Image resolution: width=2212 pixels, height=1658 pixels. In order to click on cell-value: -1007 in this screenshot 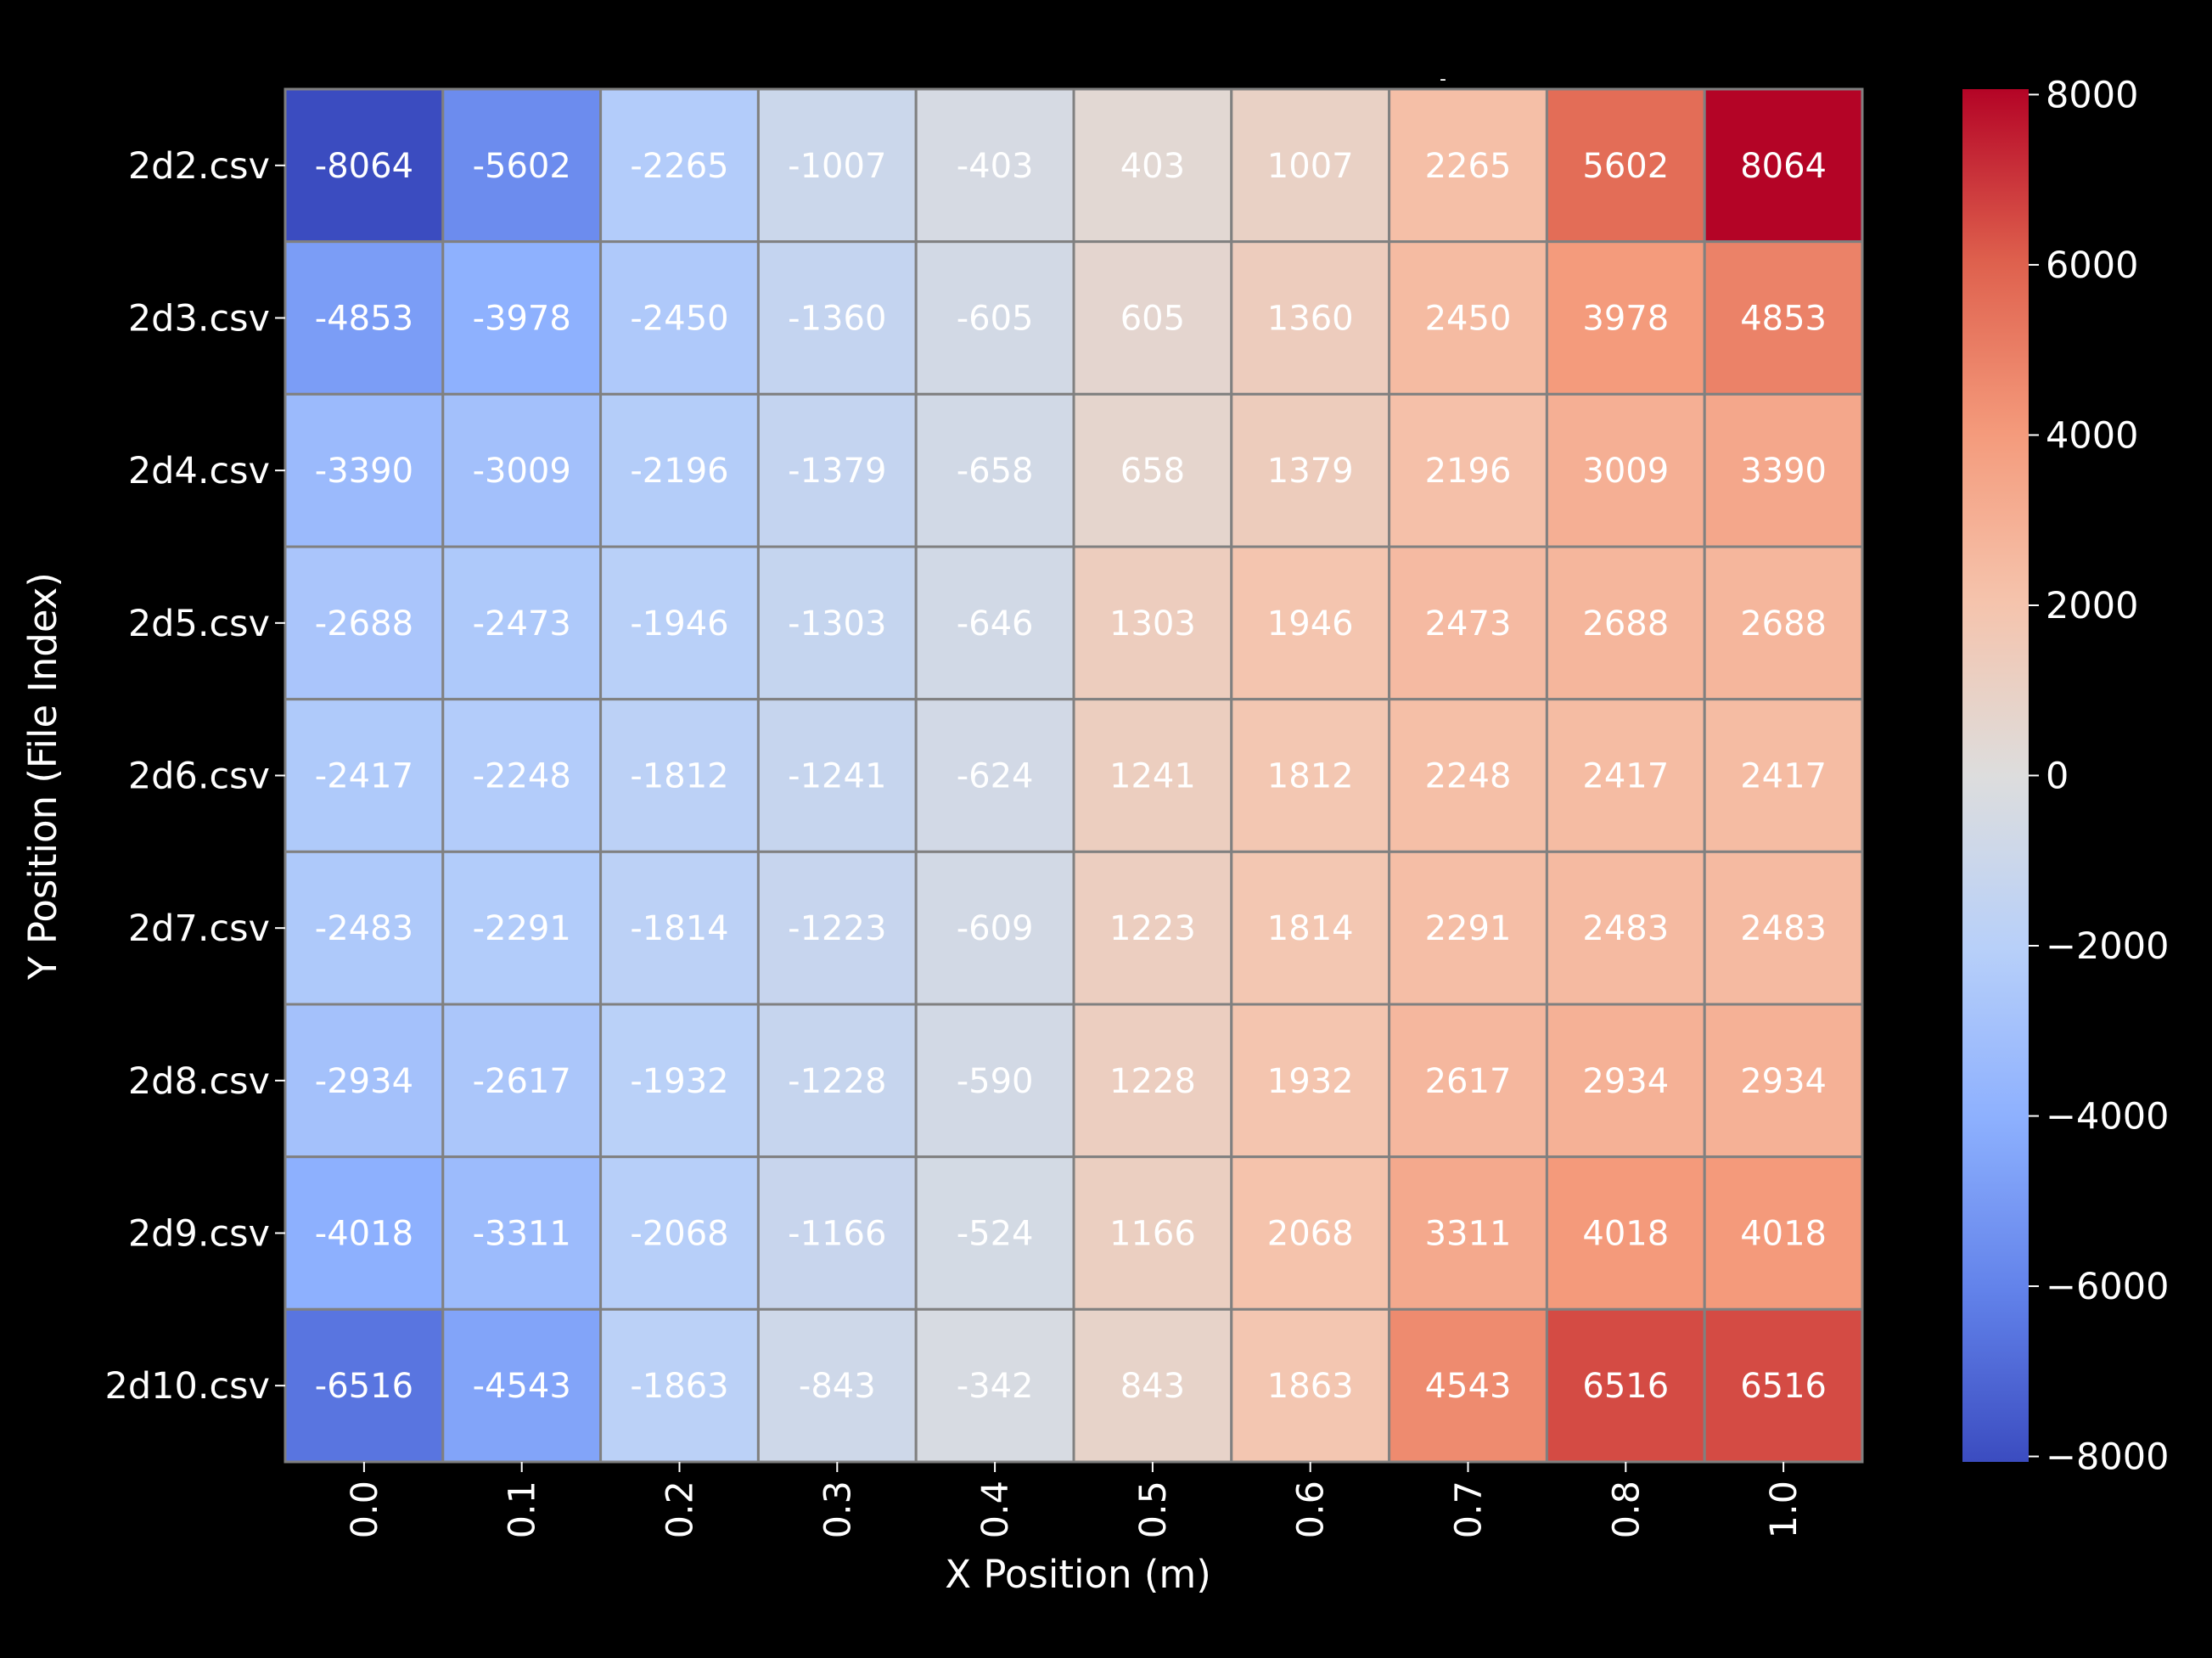, I will do `click(837, 166)`.